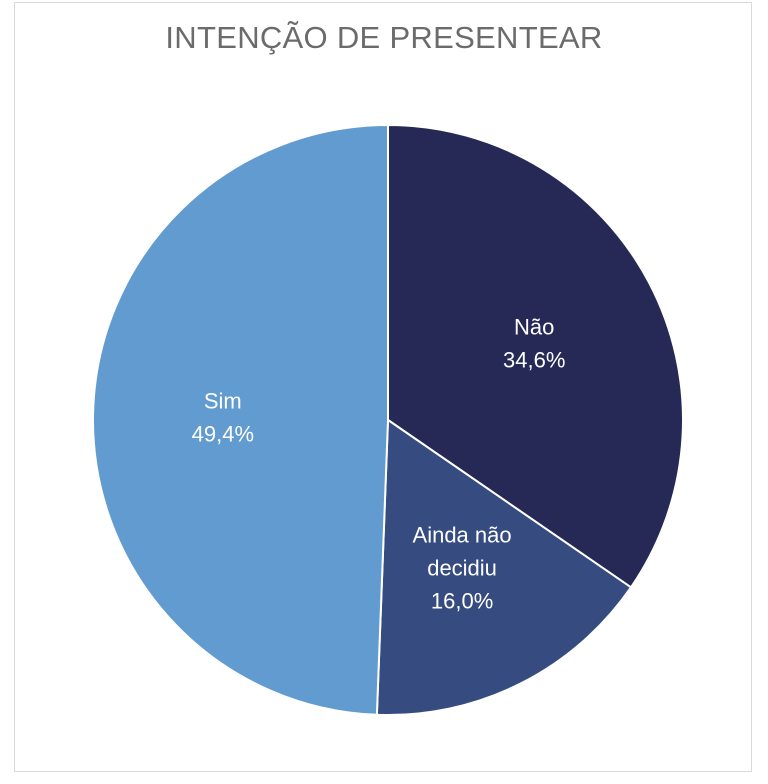  Describe the element at coordinates (223, 400) in the screenshot. I see `slice-label-line: Sim` at that location.